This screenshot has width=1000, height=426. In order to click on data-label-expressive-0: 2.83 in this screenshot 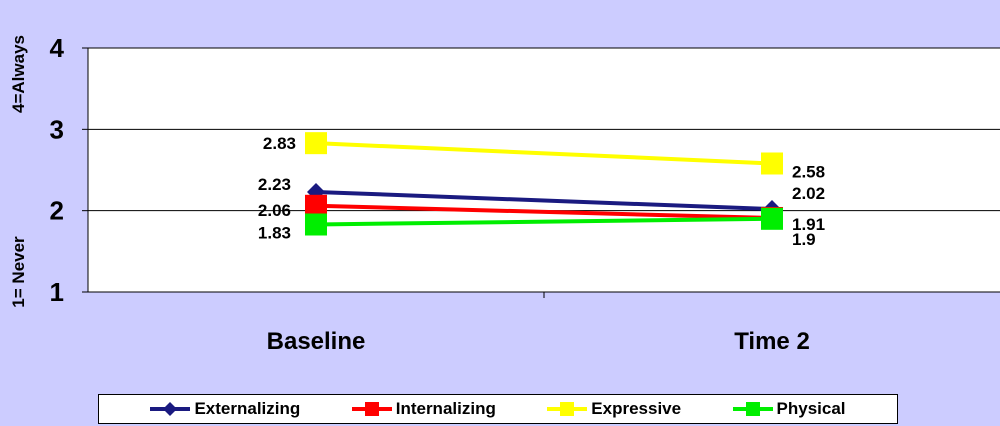, I will do `click(279, 143)`.